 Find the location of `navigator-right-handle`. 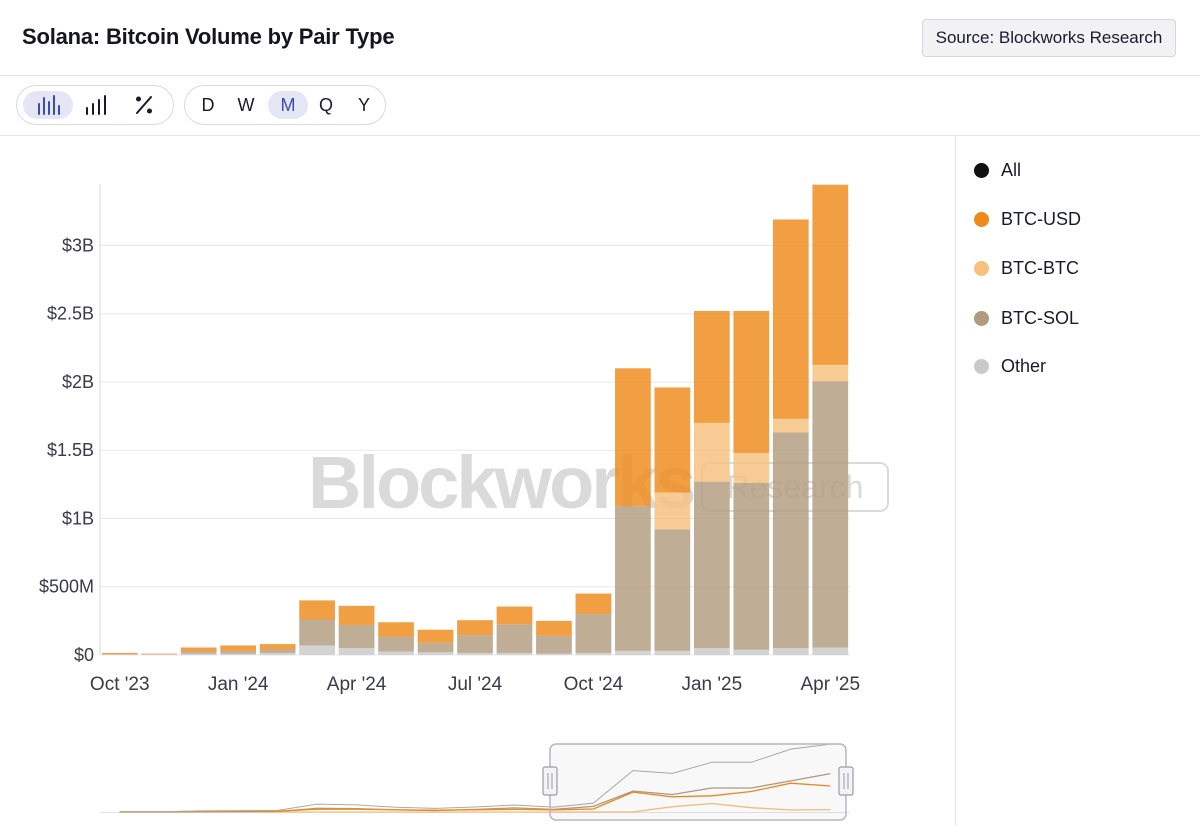

navigator-right-handle is located at coordinates (846, 781).